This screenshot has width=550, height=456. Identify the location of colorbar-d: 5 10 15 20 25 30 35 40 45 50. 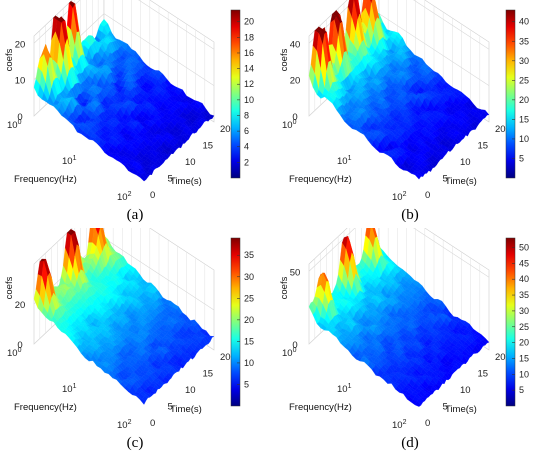
(517, 322).